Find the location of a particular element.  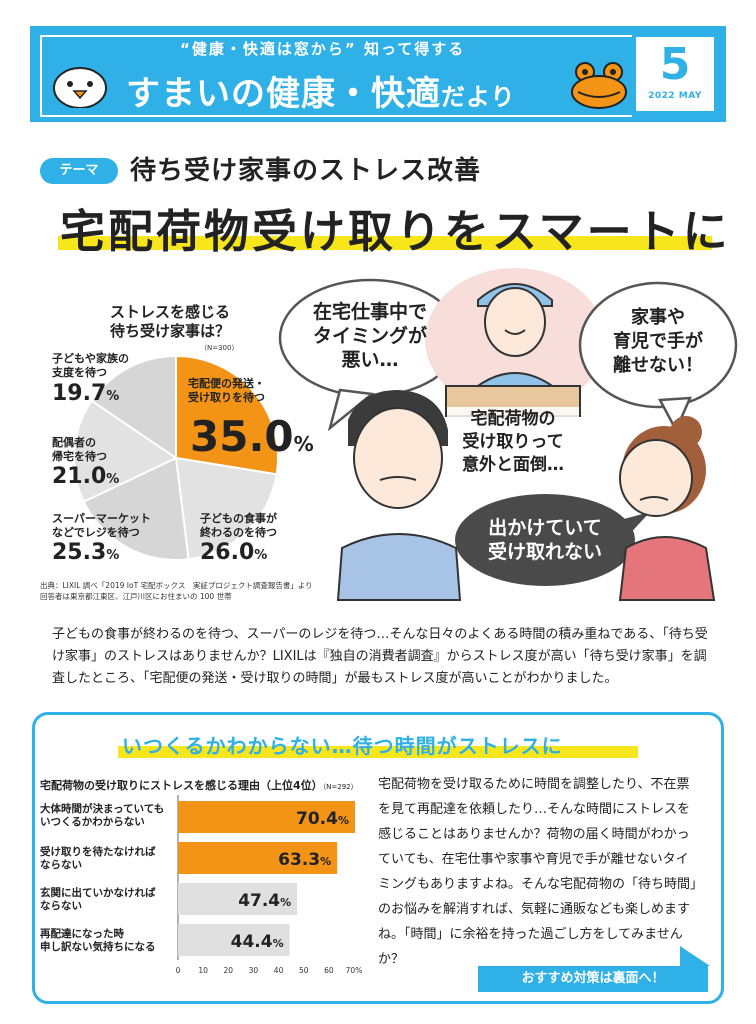

page-title: 宅配荷物受け取りをスマートに is located at coordinates (395, 231).